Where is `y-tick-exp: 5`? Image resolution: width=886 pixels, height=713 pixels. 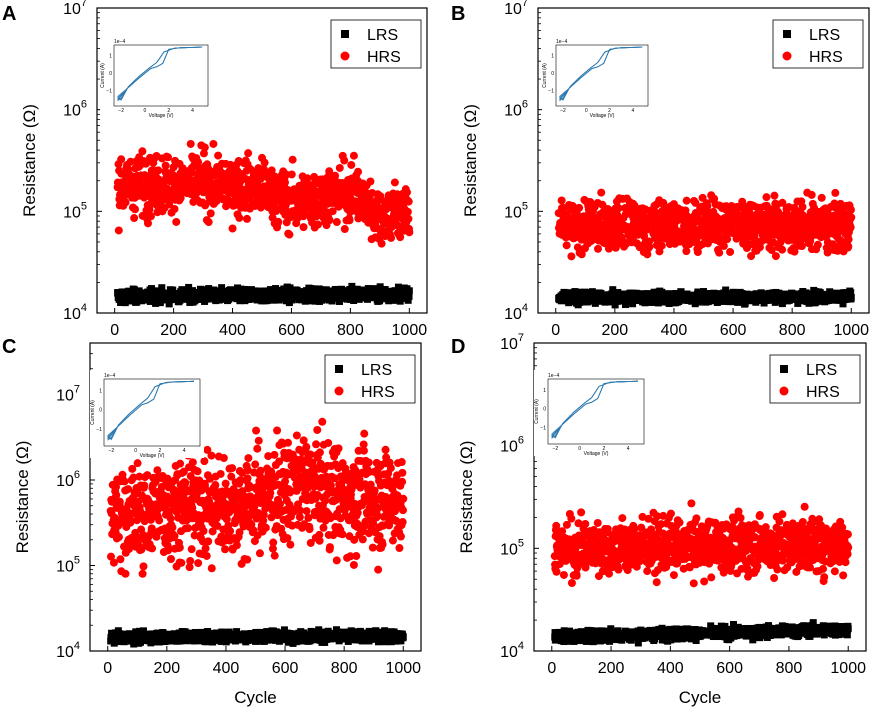
y-tick-exp: 5 is located at coordinates (84, 206).